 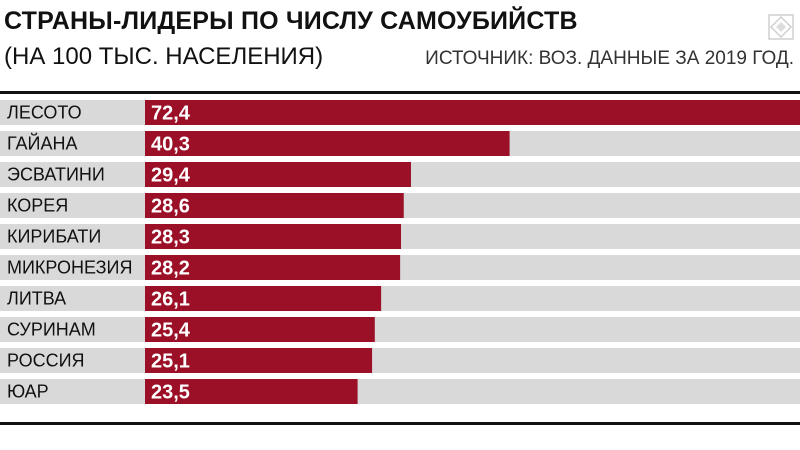 What do you see at coordinates (28, 392) in the screenshot?
I see `category-label: ЮАР` at bounding box center [28, 392].